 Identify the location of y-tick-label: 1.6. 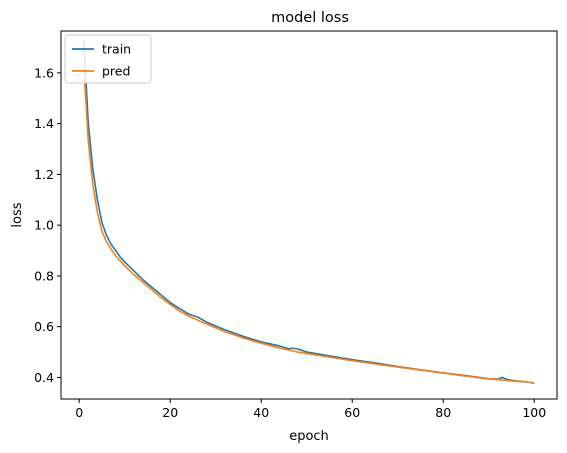
(44, 72).